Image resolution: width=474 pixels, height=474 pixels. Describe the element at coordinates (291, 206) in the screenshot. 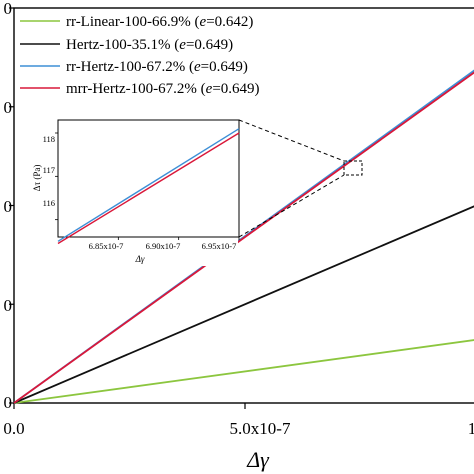

I see `zoom-connector-bottom` at that location.